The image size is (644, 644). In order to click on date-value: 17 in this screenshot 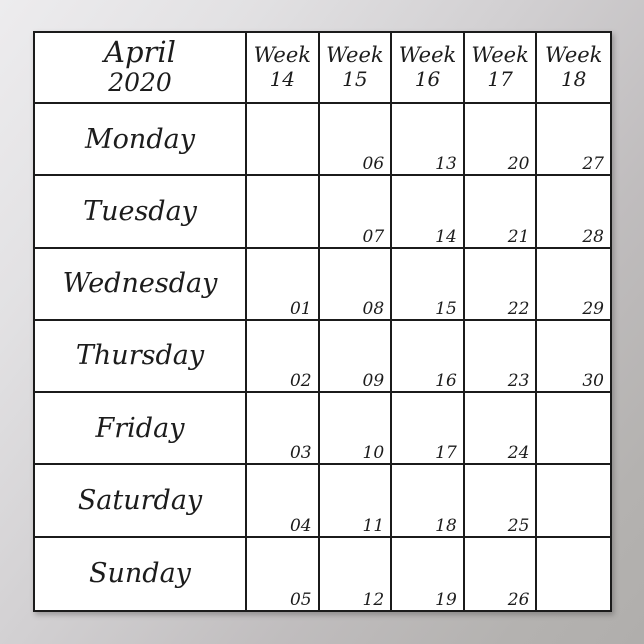, I will do `click(446, 453)`.